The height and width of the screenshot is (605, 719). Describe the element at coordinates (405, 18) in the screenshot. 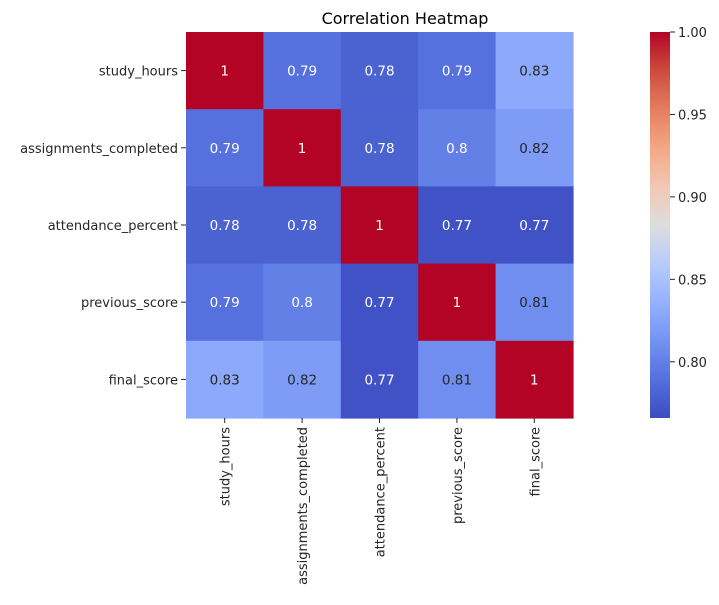

I see `chart-title: Correlation Heatmap` at that location.